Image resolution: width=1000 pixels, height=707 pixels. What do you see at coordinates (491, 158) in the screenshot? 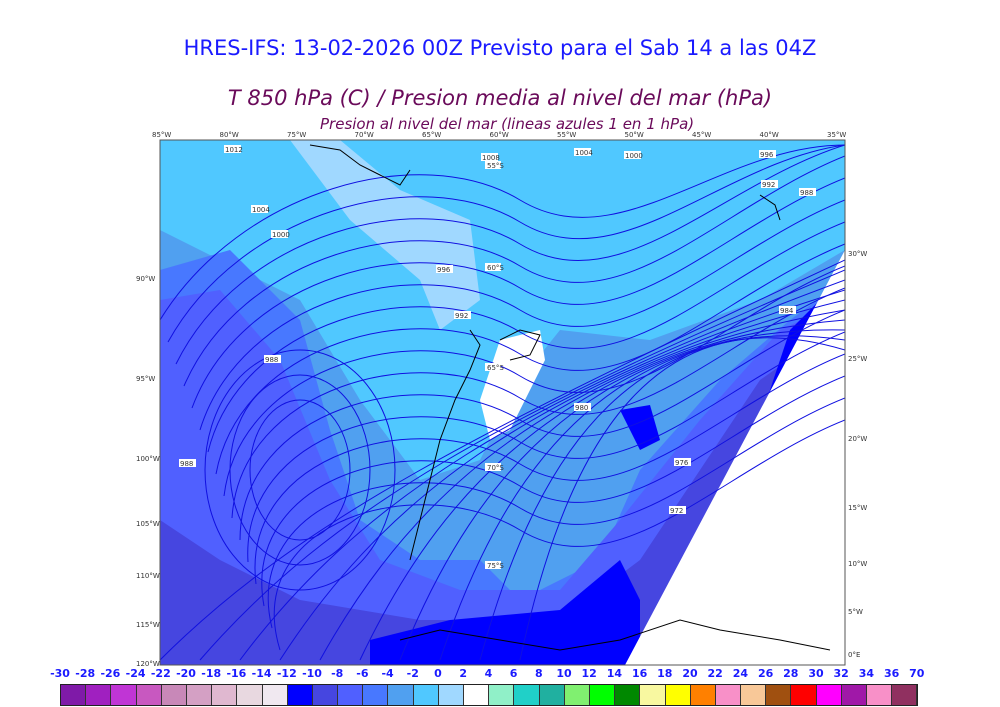
I see `isobar-label: 1008` at bounding box center [491, 158].